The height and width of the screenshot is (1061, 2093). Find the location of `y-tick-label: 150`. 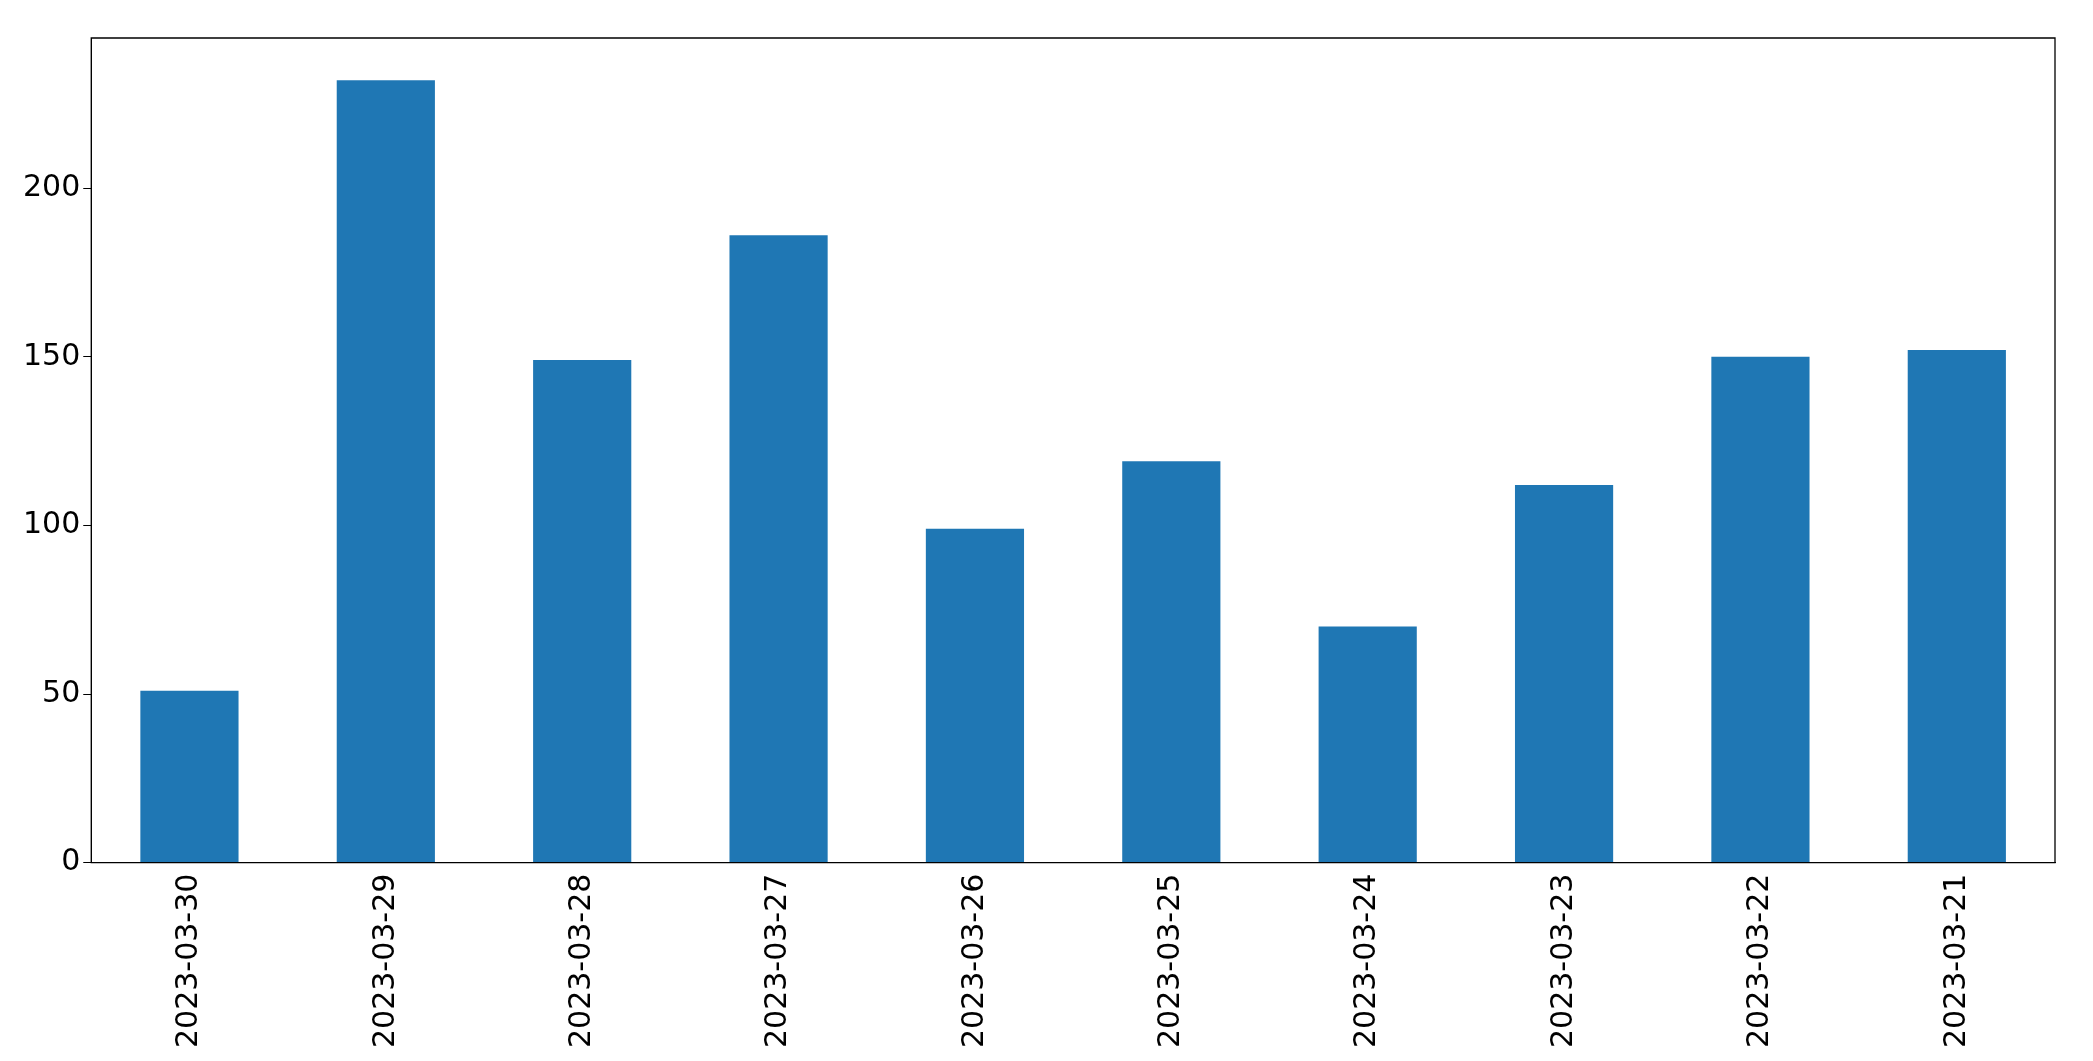

y-tick-label: 150 is located at coordinates (52, 354).